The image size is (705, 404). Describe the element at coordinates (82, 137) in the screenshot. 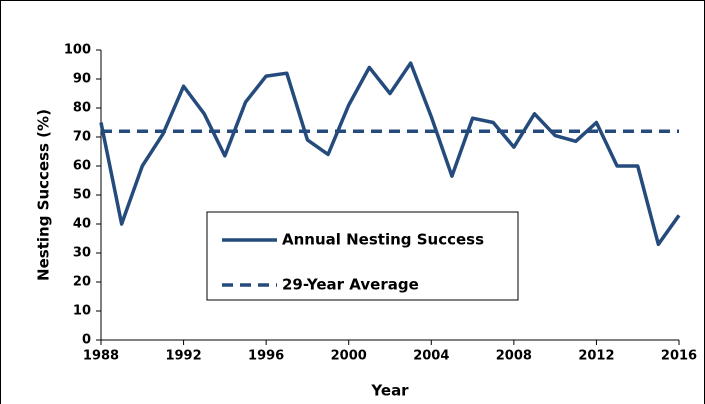

I see `y-tick-label: 70` at that location.